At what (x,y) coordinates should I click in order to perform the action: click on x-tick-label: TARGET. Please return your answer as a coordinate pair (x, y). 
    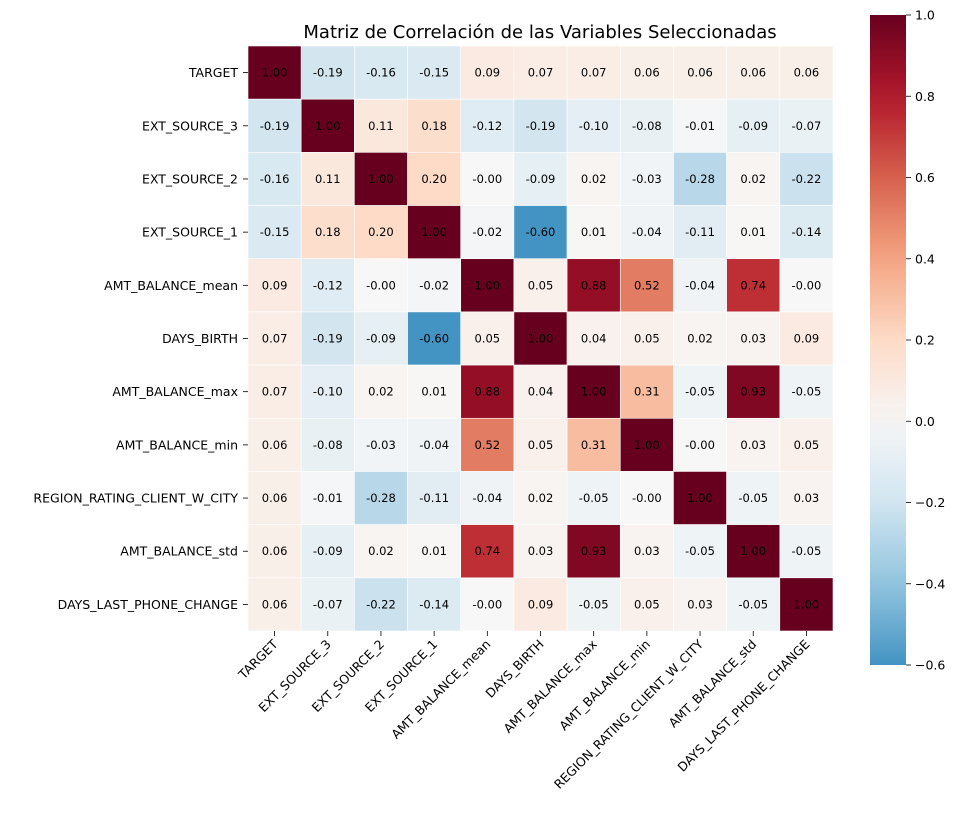
    Looking at the image, I should click on (258, 659).